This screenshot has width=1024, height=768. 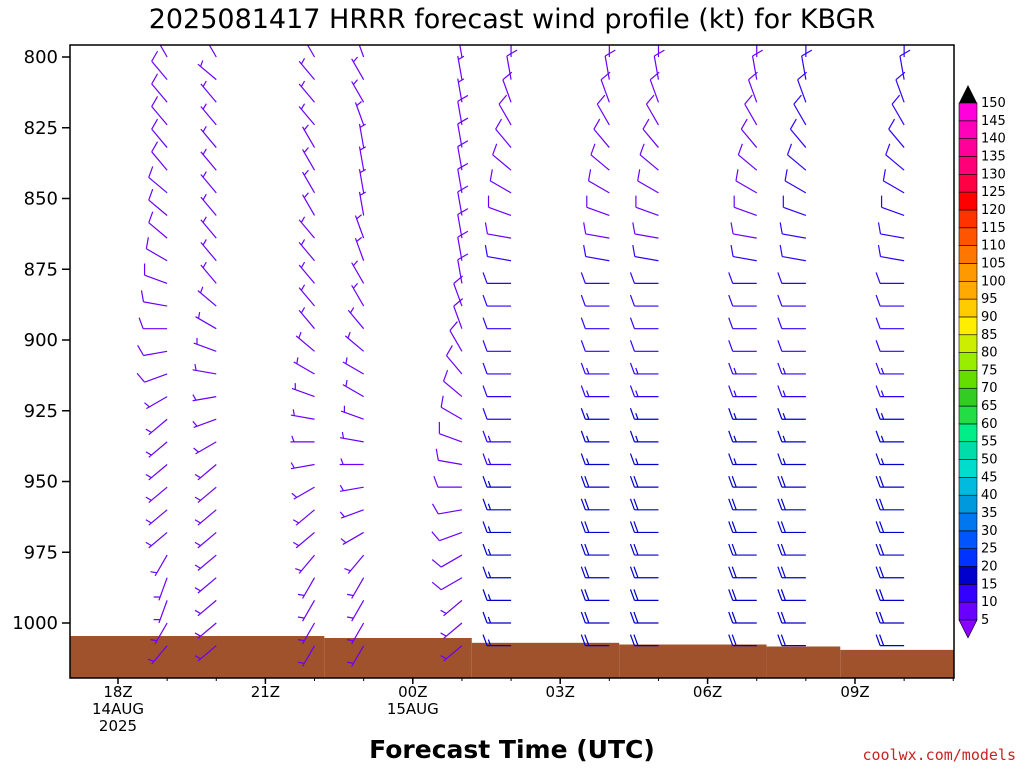 I want to click on y-tick-label: 825, so click(x=41, y=128).